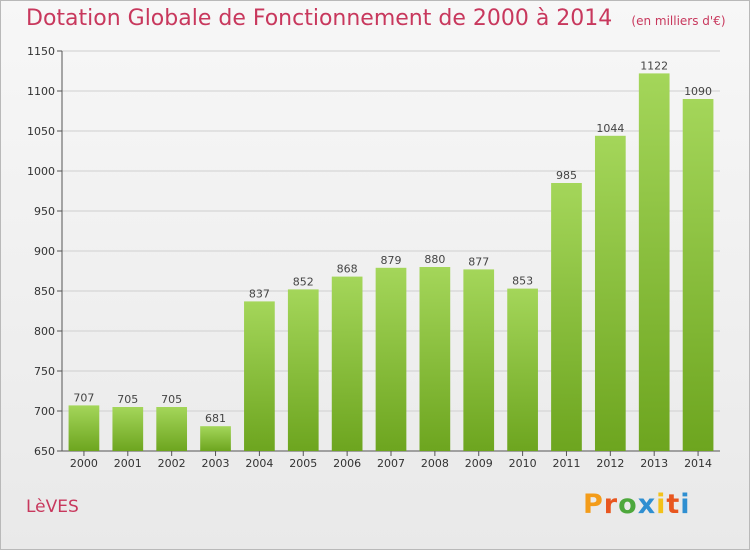  I want to click on x-tick-label: 2005, so click(303, 463).